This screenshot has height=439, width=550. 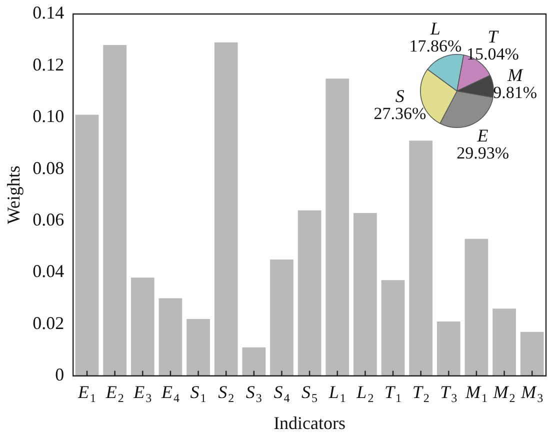 I want to click on data-label: 9.81%, so click(x=515, y=92).